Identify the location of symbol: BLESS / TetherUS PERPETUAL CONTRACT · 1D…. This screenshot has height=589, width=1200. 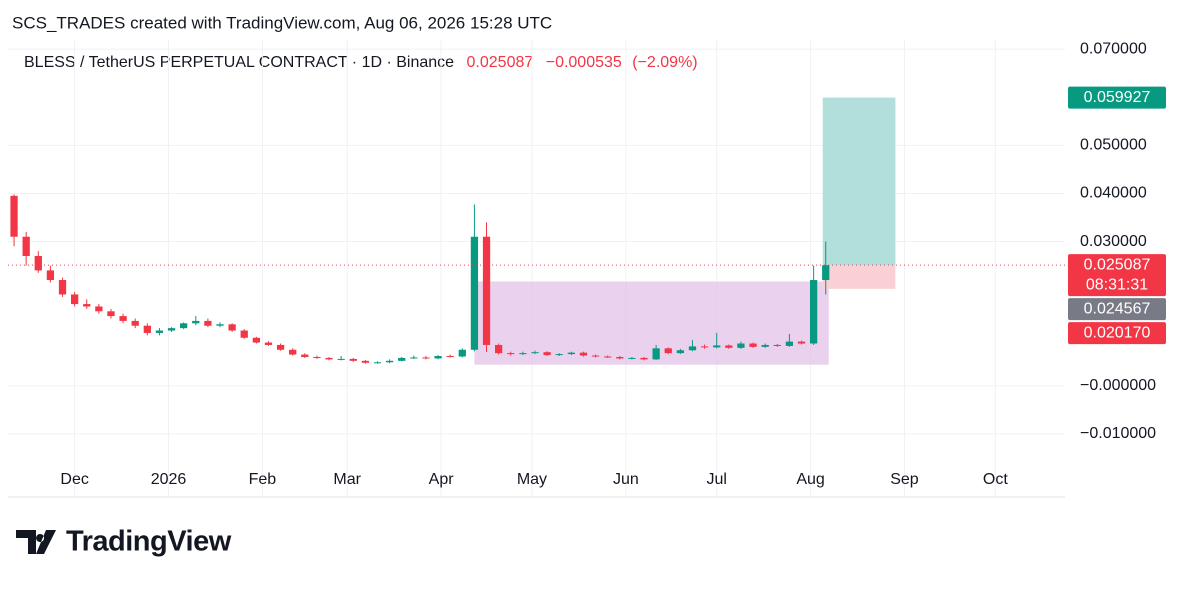
(239, 62).